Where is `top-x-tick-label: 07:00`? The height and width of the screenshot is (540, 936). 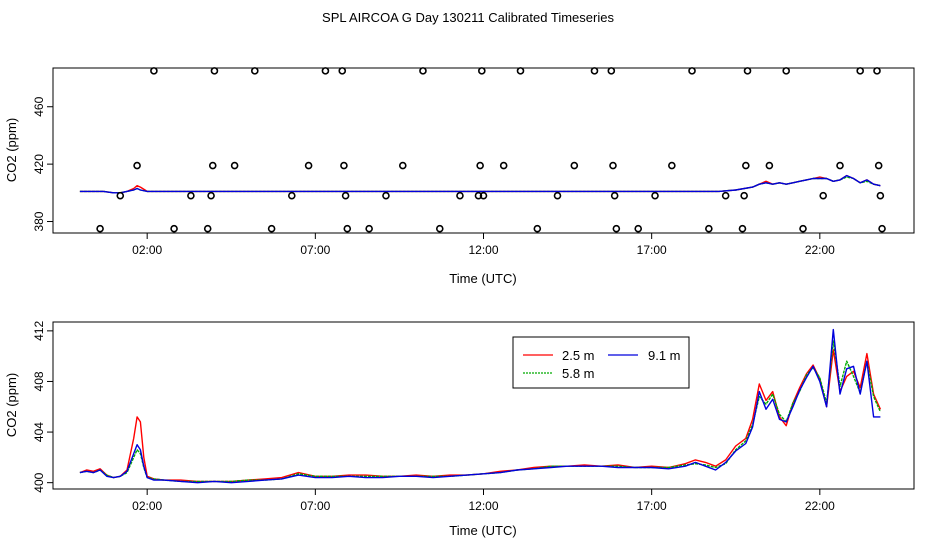 top-x-tick-label: 07:00 is located at coordinates (315, 250).